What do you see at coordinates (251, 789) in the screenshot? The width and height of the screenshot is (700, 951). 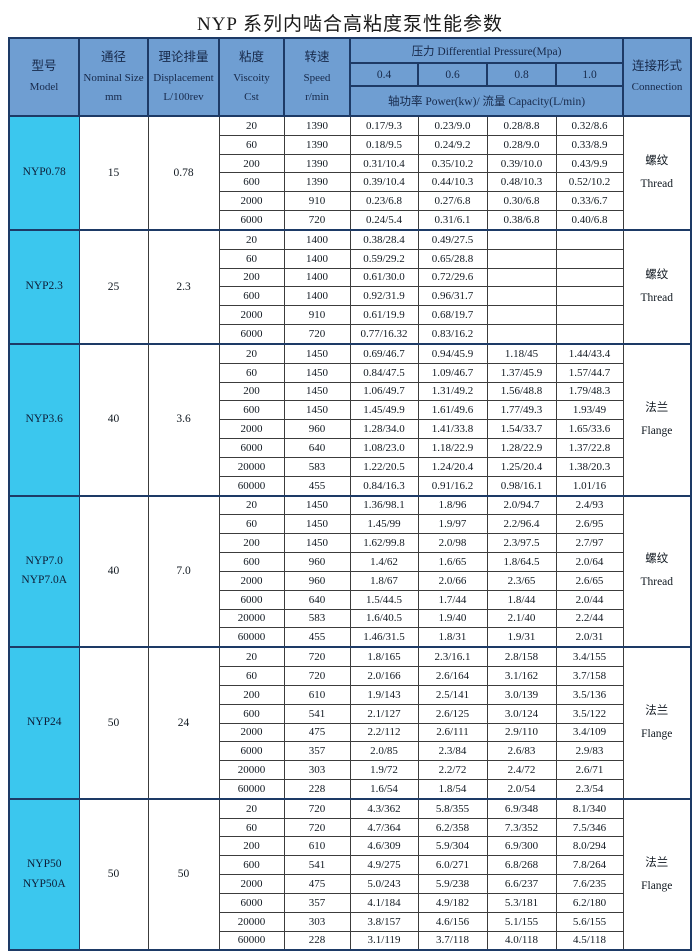 I see `viscosity-cell: 60000` at bounding box center [251, 789].